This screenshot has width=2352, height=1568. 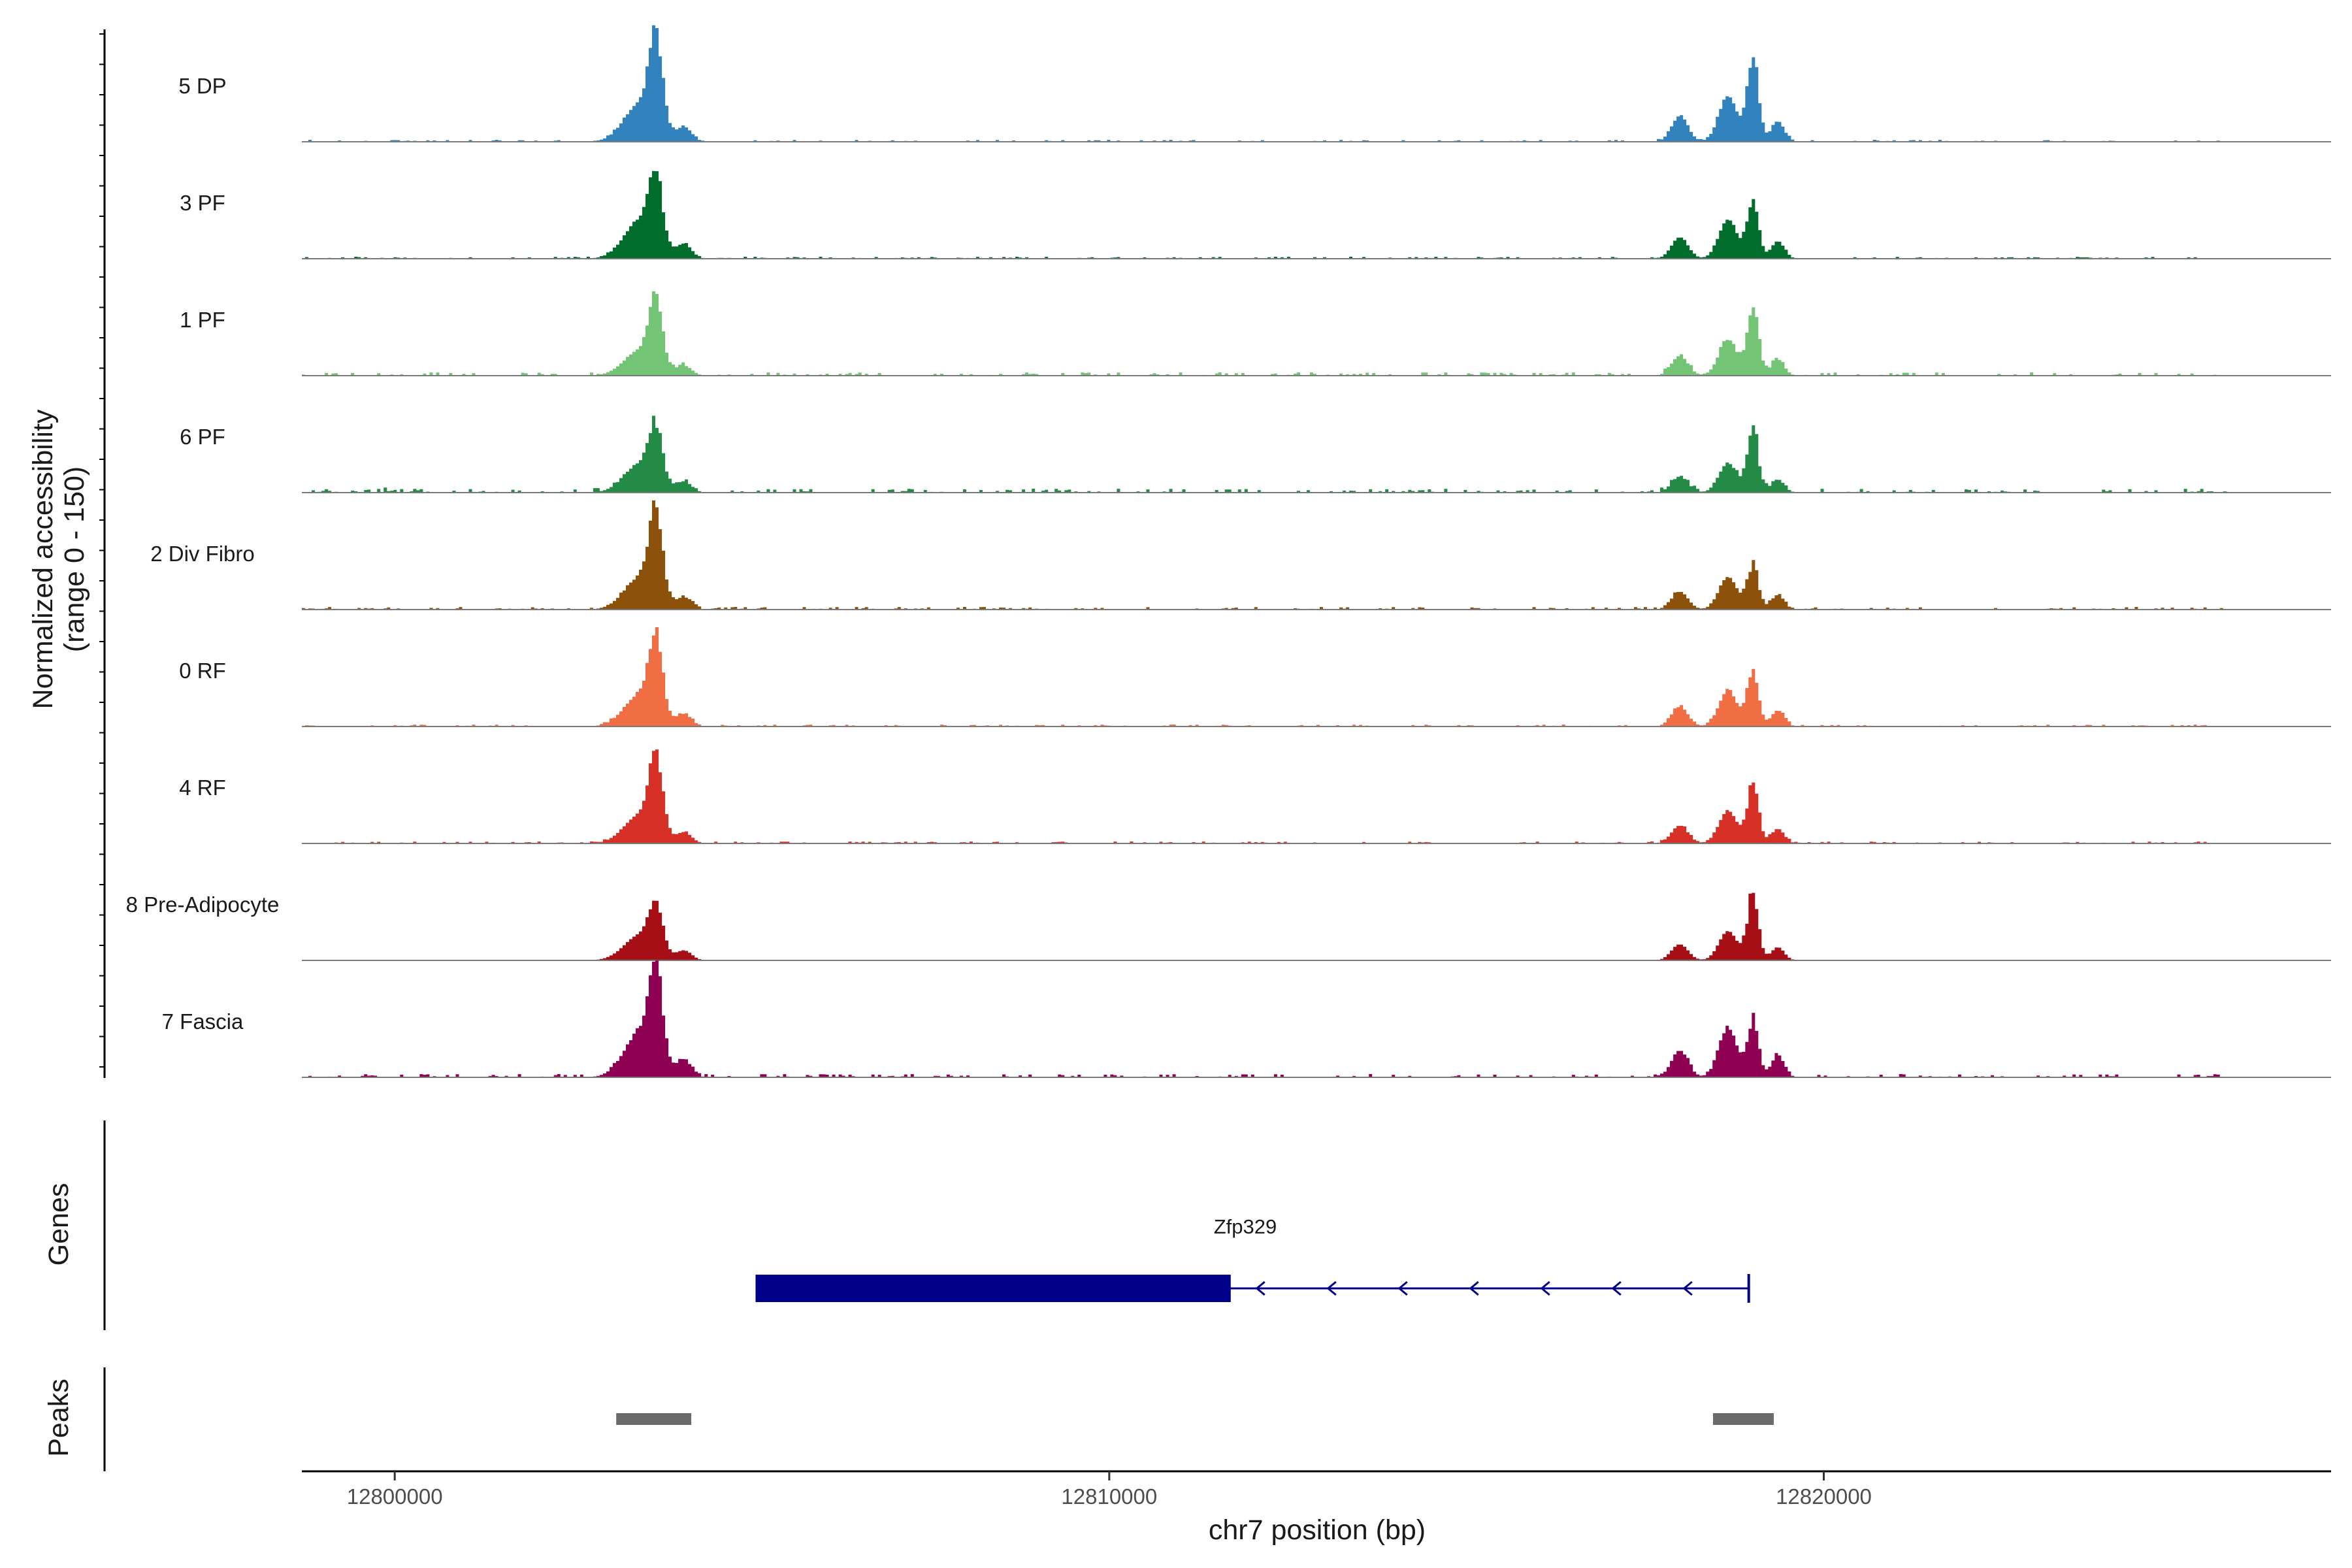 What do you see at coordinates (202, 554) in the screenshot?
I see `track-label-2-div-fibro: 2 Div Fibro` at bounding box center [202, 554].